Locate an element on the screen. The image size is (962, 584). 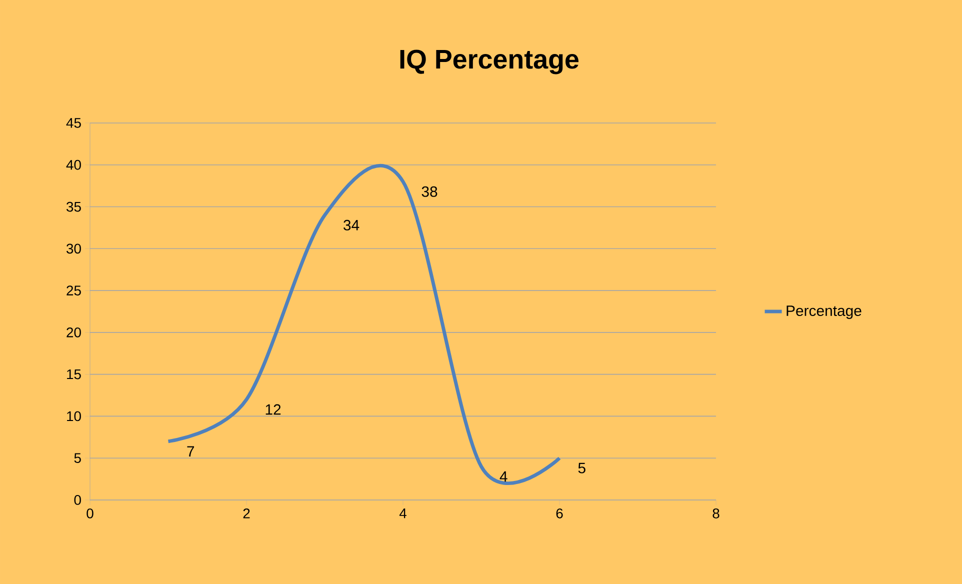
legend-label: Percentage is located at coordinates (824, 312).